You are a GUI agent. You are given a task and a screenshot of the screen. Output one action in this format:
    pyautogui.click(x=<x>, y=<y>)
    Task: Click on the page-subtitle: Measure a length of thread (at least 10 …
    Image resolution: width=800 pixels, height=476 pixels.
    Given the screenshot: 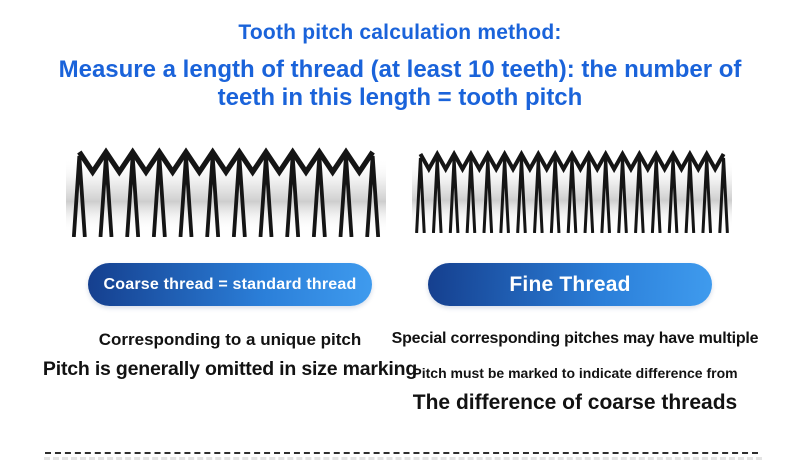 What is the action you would take?
    pyautogui.click(x=400, y=84)
    